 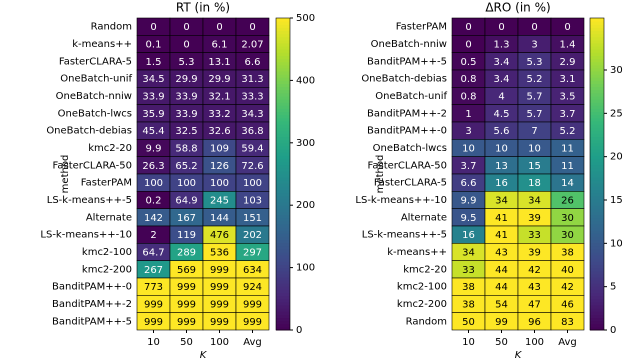 I want to click on y-tick-label: LS-k-means++-10, so click(x=86, y=235).